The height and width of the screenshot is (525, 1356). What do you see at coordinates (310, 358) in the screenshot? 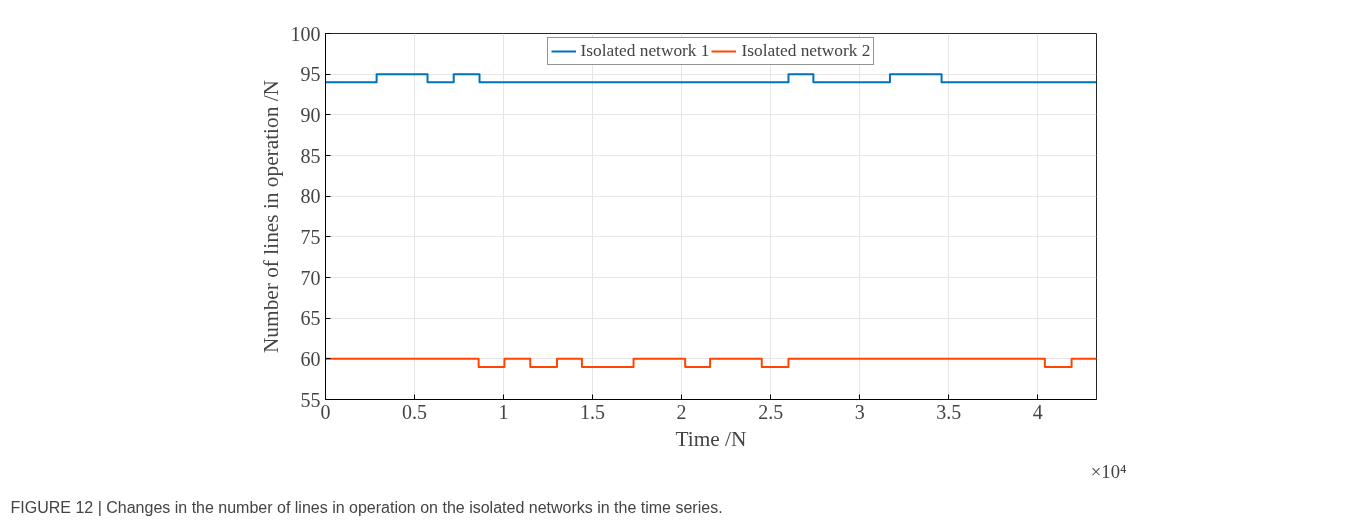
I see `y-tick-label: 60` at bounding box center [310, 358].